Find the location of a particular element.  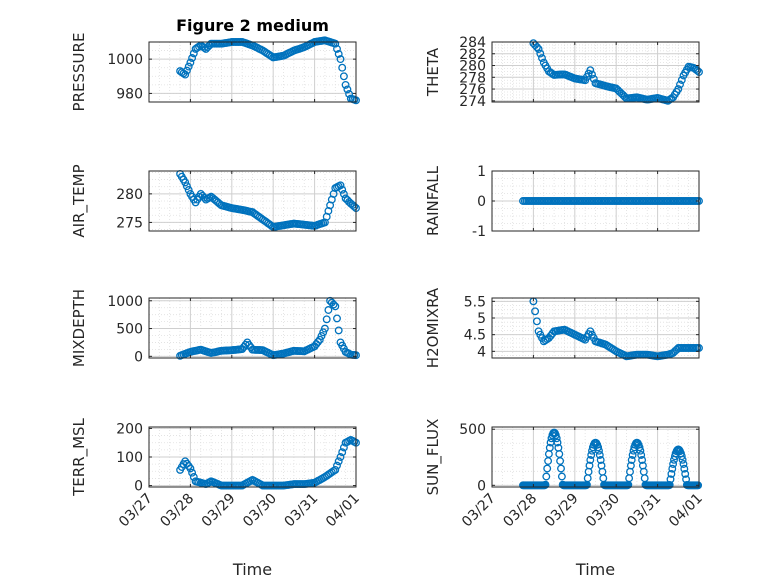

subplot-pressure: 980 1000 PRESSURE Figure 2 medium is located at coordinates (215, 63).